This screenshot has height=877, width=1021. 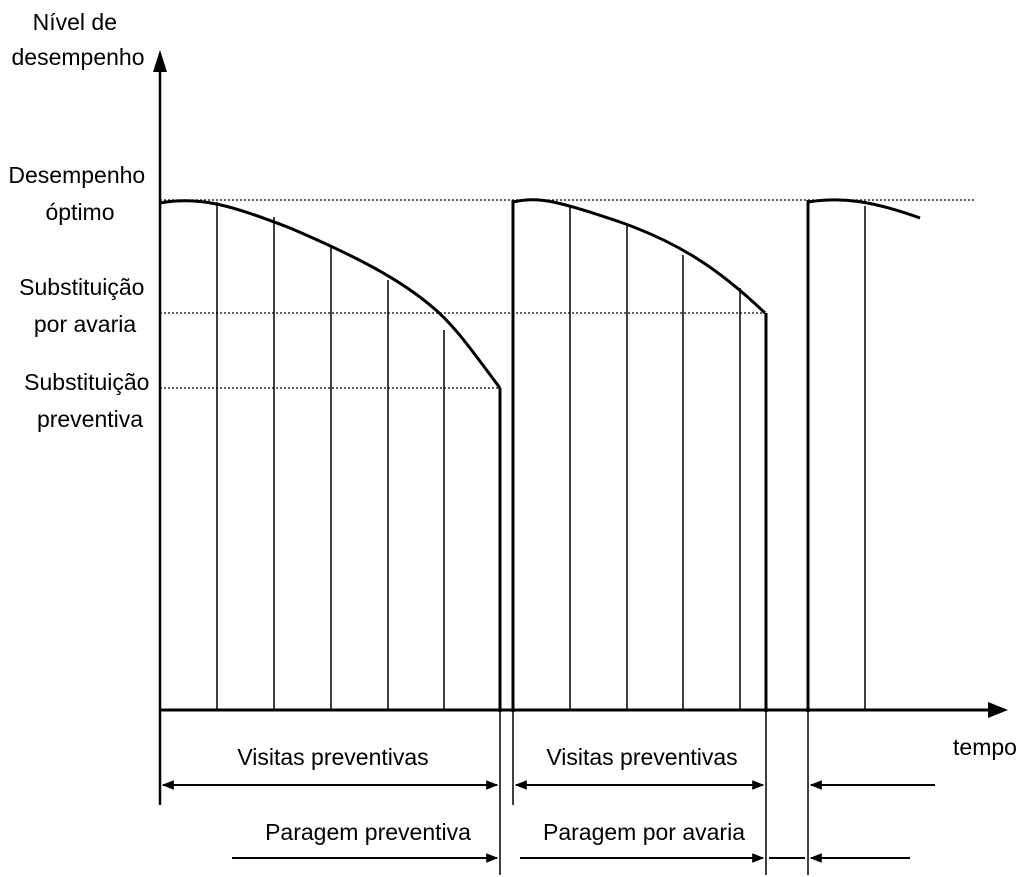 I want to click on x-axis-title: tempo, so click(x=985, y=747).